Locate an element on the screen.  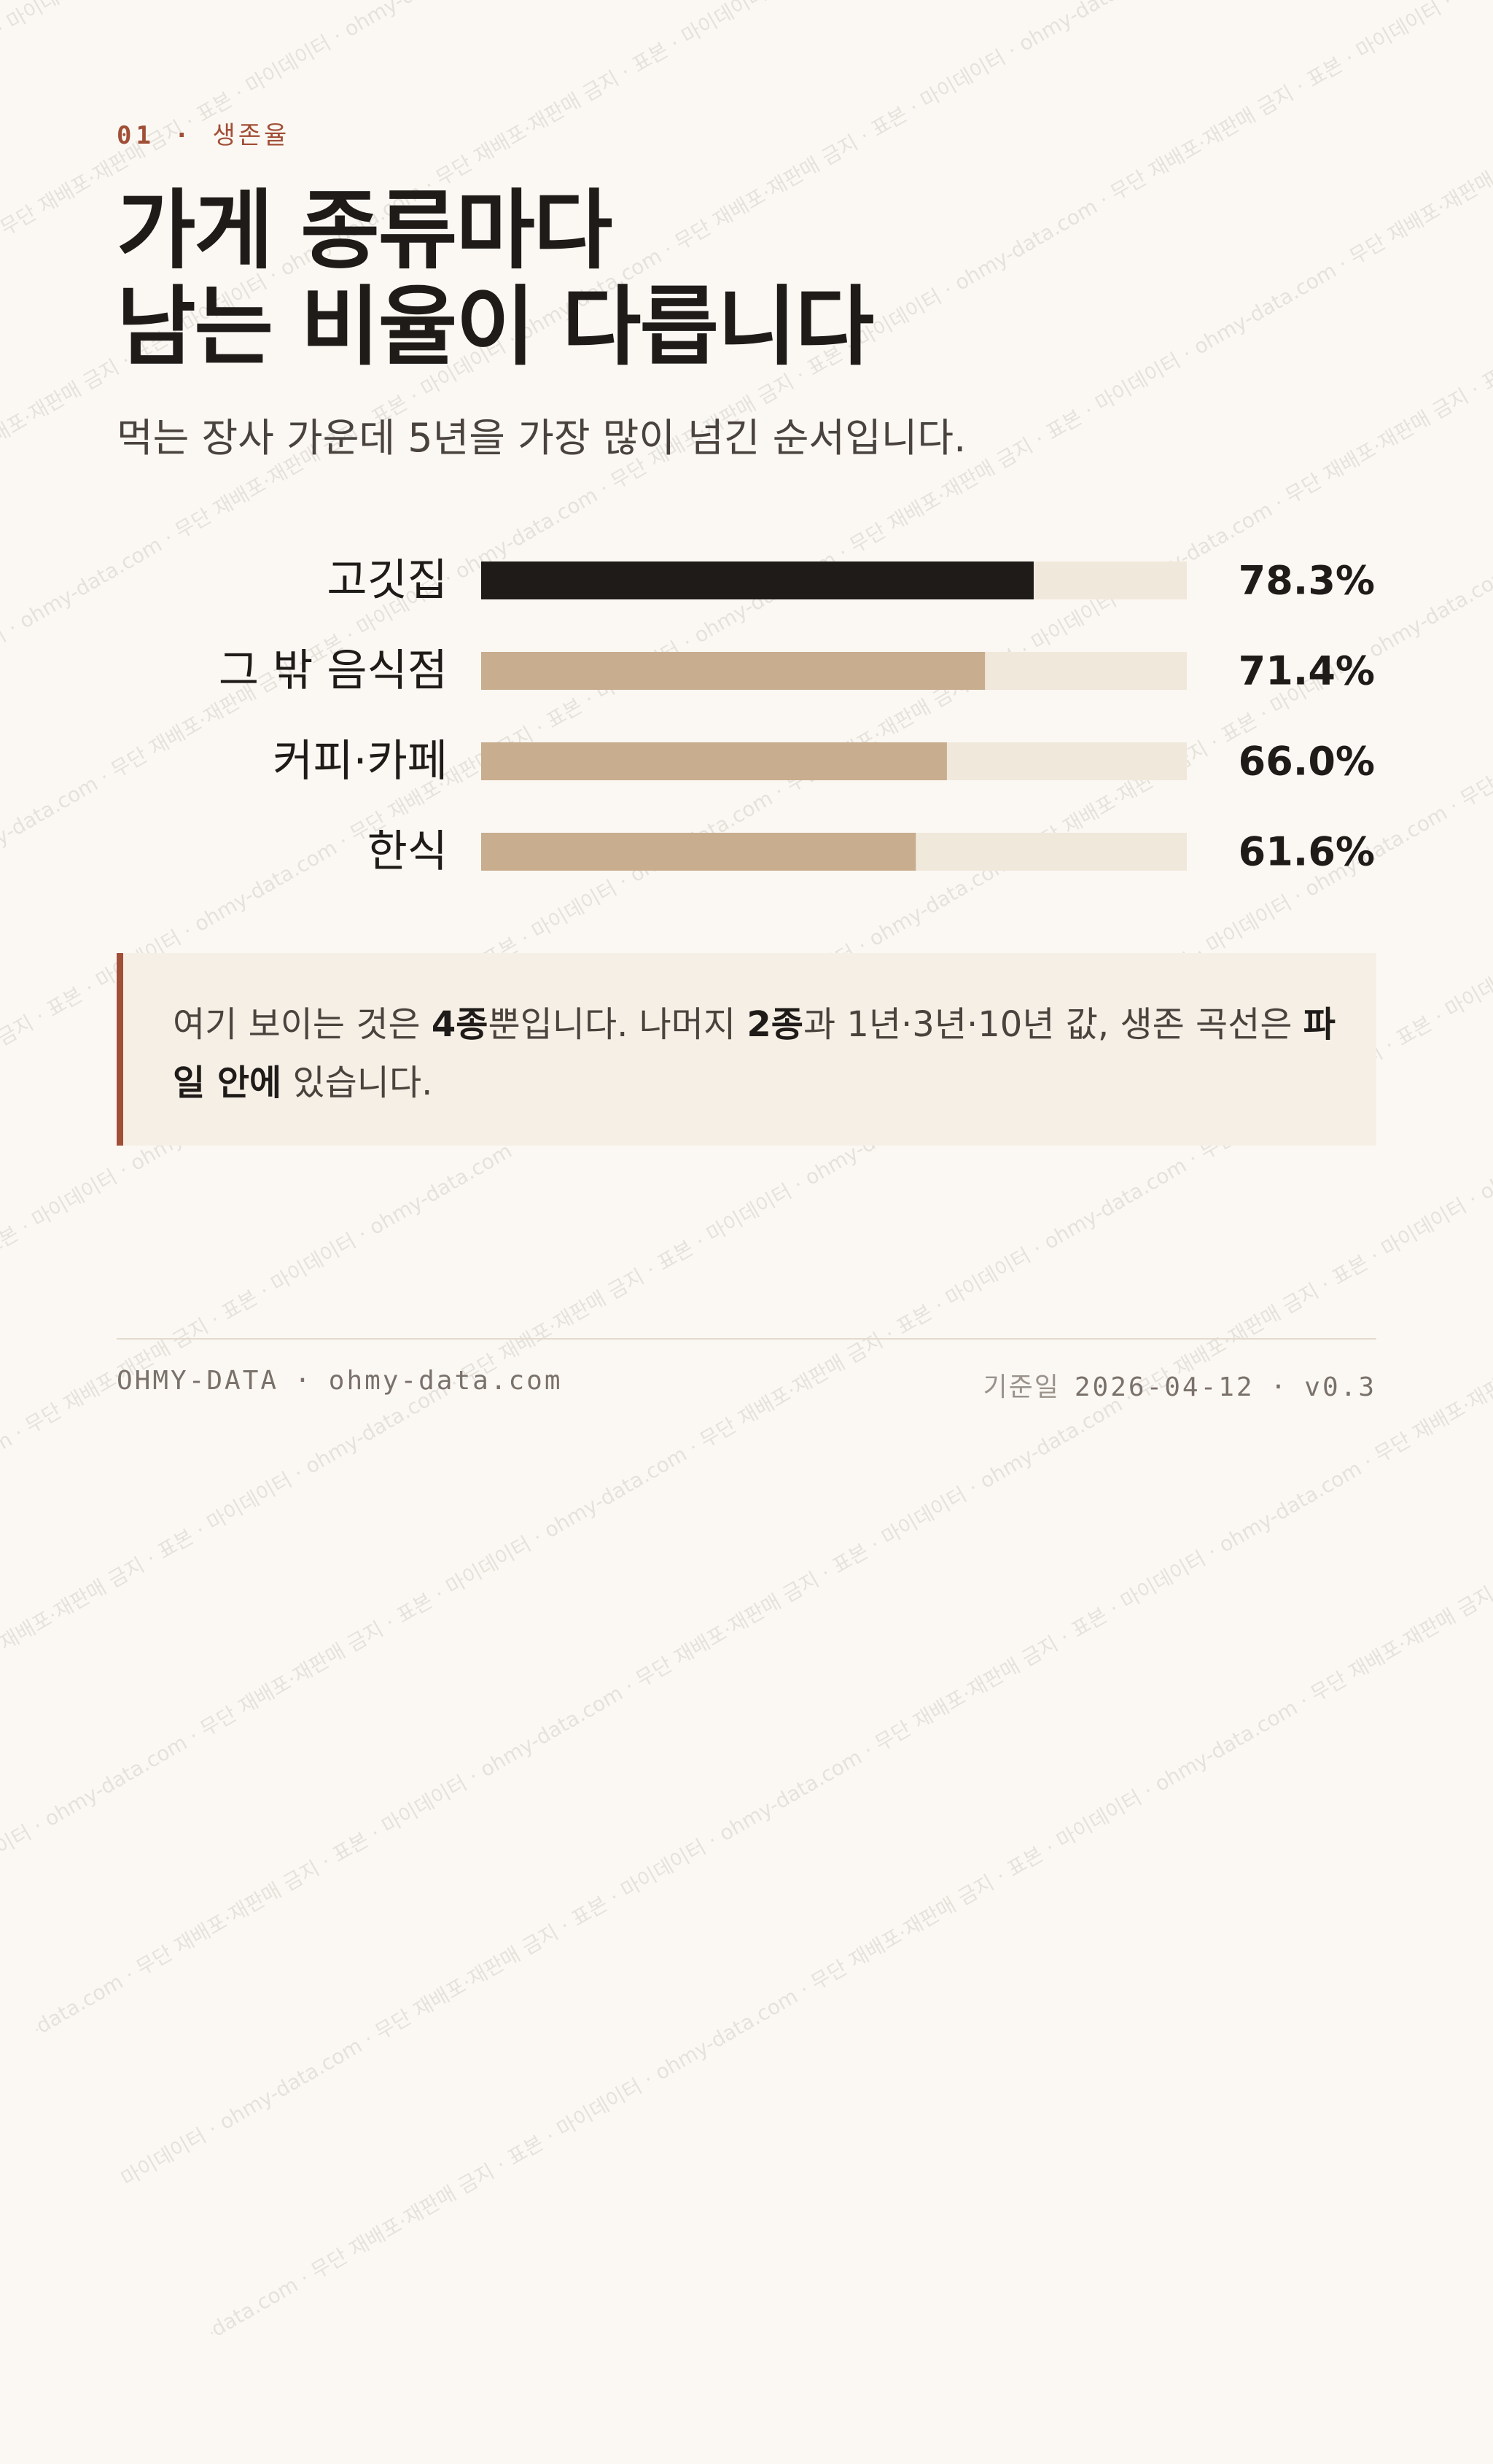
note-text-part: 여기 보이는 것은 is located at coordinates (302, 1025).